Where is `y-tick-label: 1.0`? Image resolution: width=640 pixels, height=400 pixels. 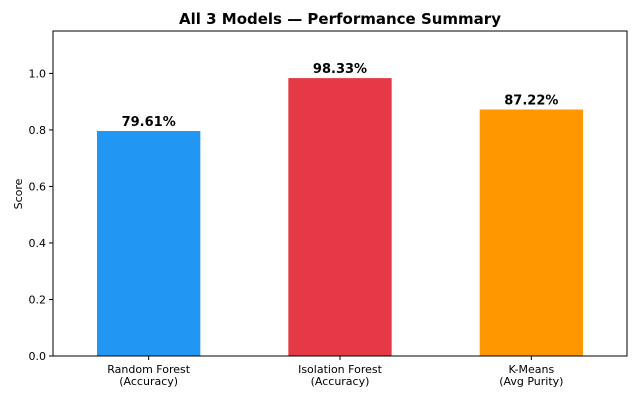 y-tick-label: 1.0 is located at coordinates (38, 73).